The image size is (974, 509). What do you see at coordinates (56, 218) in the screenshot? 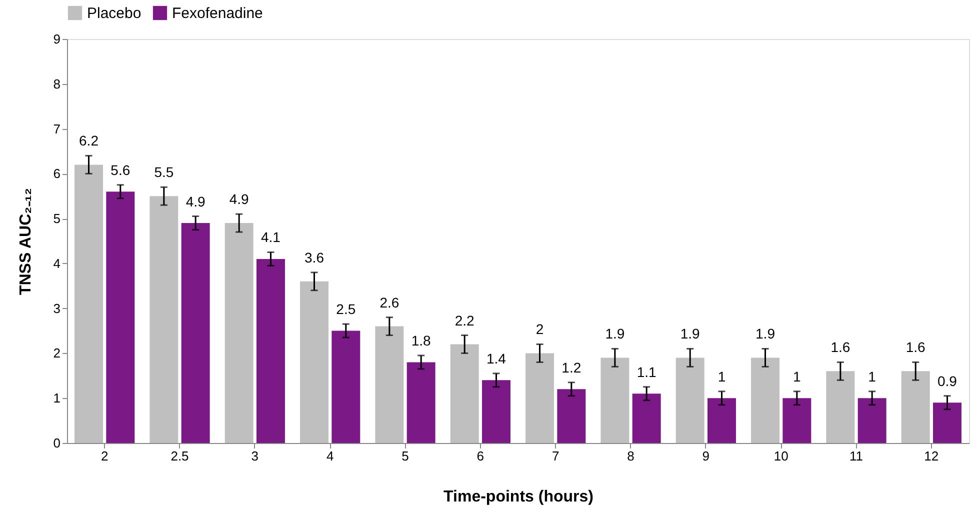
I see `y-tick-label: 5` at bounding box center [56, 218].